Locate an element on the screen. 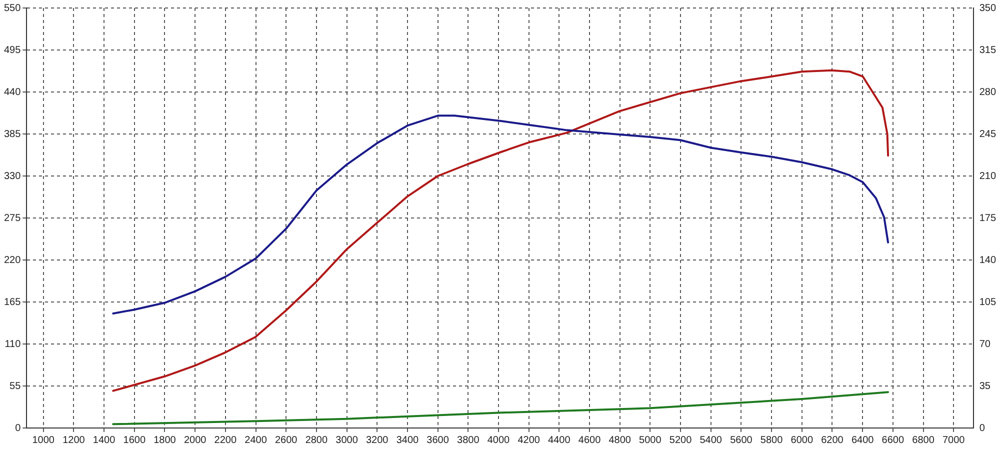 Image resolution: width=1000 pixels, height=450 pixels. y-tick-label: 385 is located at coordinates (13, 134).